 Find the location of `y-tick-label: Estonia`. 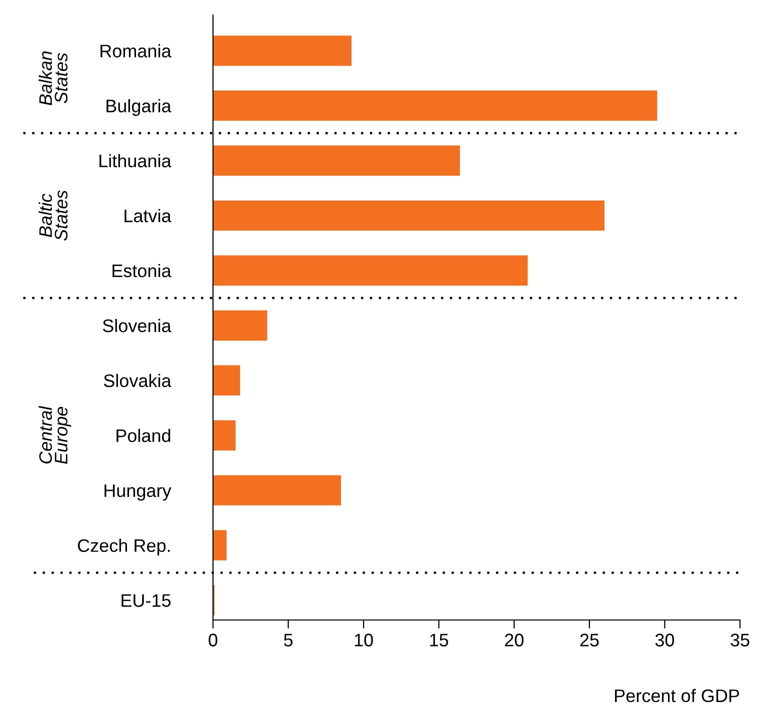

y-tick-label: Estonia is located at coordinates (142, 271).